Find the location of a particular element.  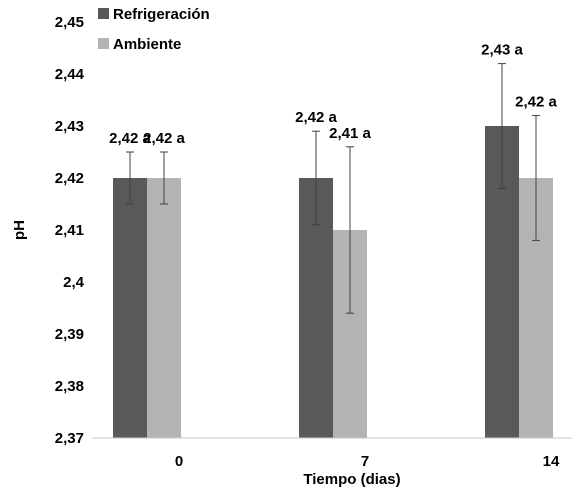

data-label: 2,41 a is located at coordinates (350, 133).